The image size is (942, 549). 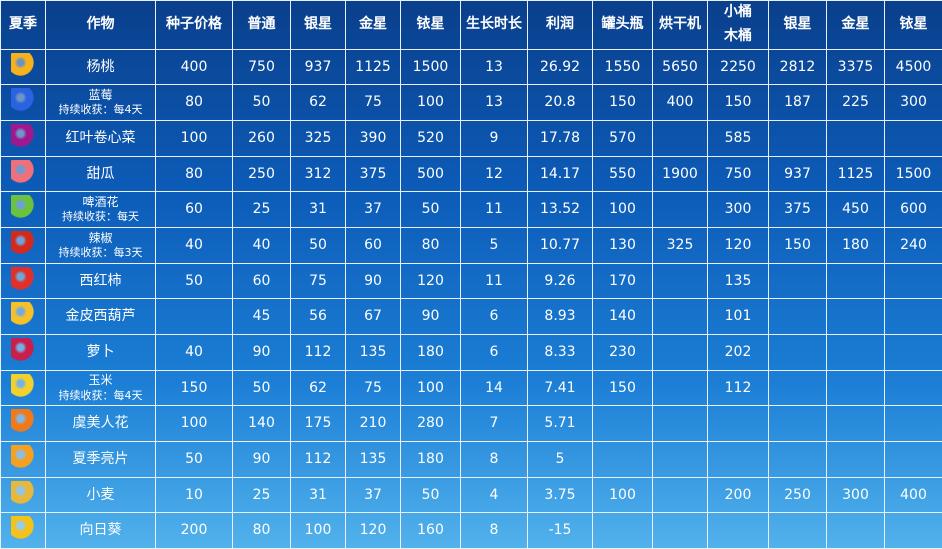 I want to click on value-cell: 17.78, so click(x=560, y=138).